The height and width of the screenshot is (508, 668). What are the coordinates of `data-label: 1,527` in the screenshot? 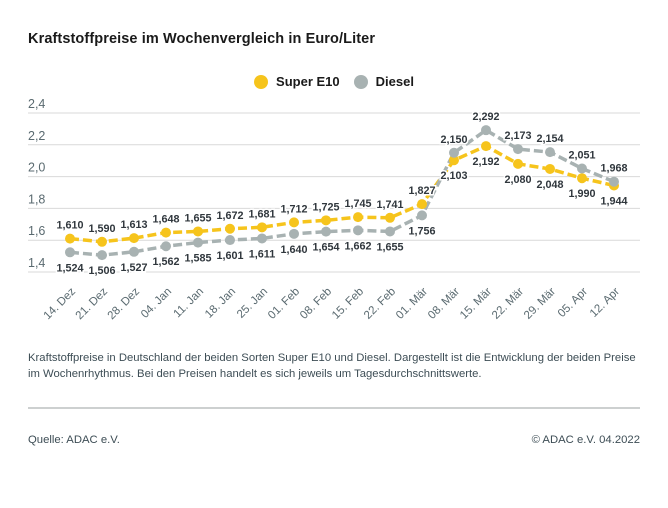 It's located at (133, 268).